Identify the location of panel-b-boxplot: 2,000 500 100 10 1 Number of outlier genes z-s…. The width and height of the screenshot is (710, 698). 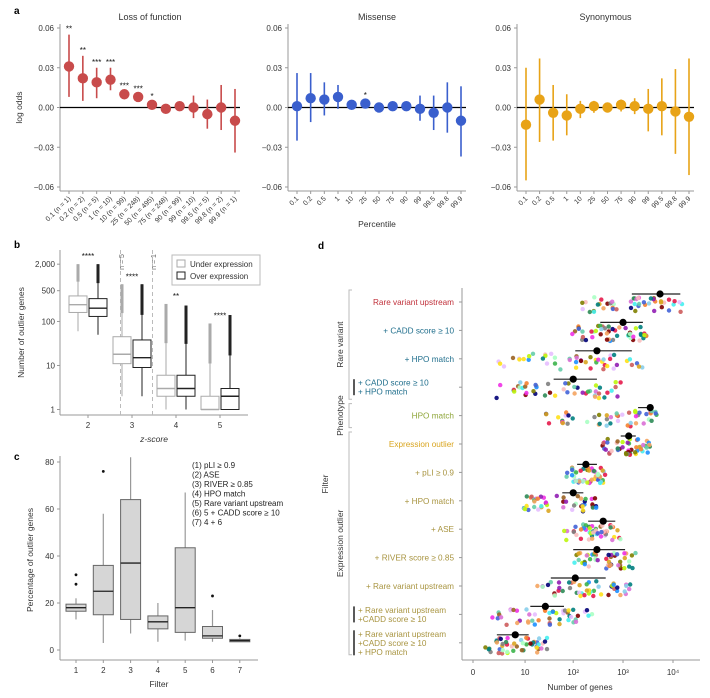
(138, 347).